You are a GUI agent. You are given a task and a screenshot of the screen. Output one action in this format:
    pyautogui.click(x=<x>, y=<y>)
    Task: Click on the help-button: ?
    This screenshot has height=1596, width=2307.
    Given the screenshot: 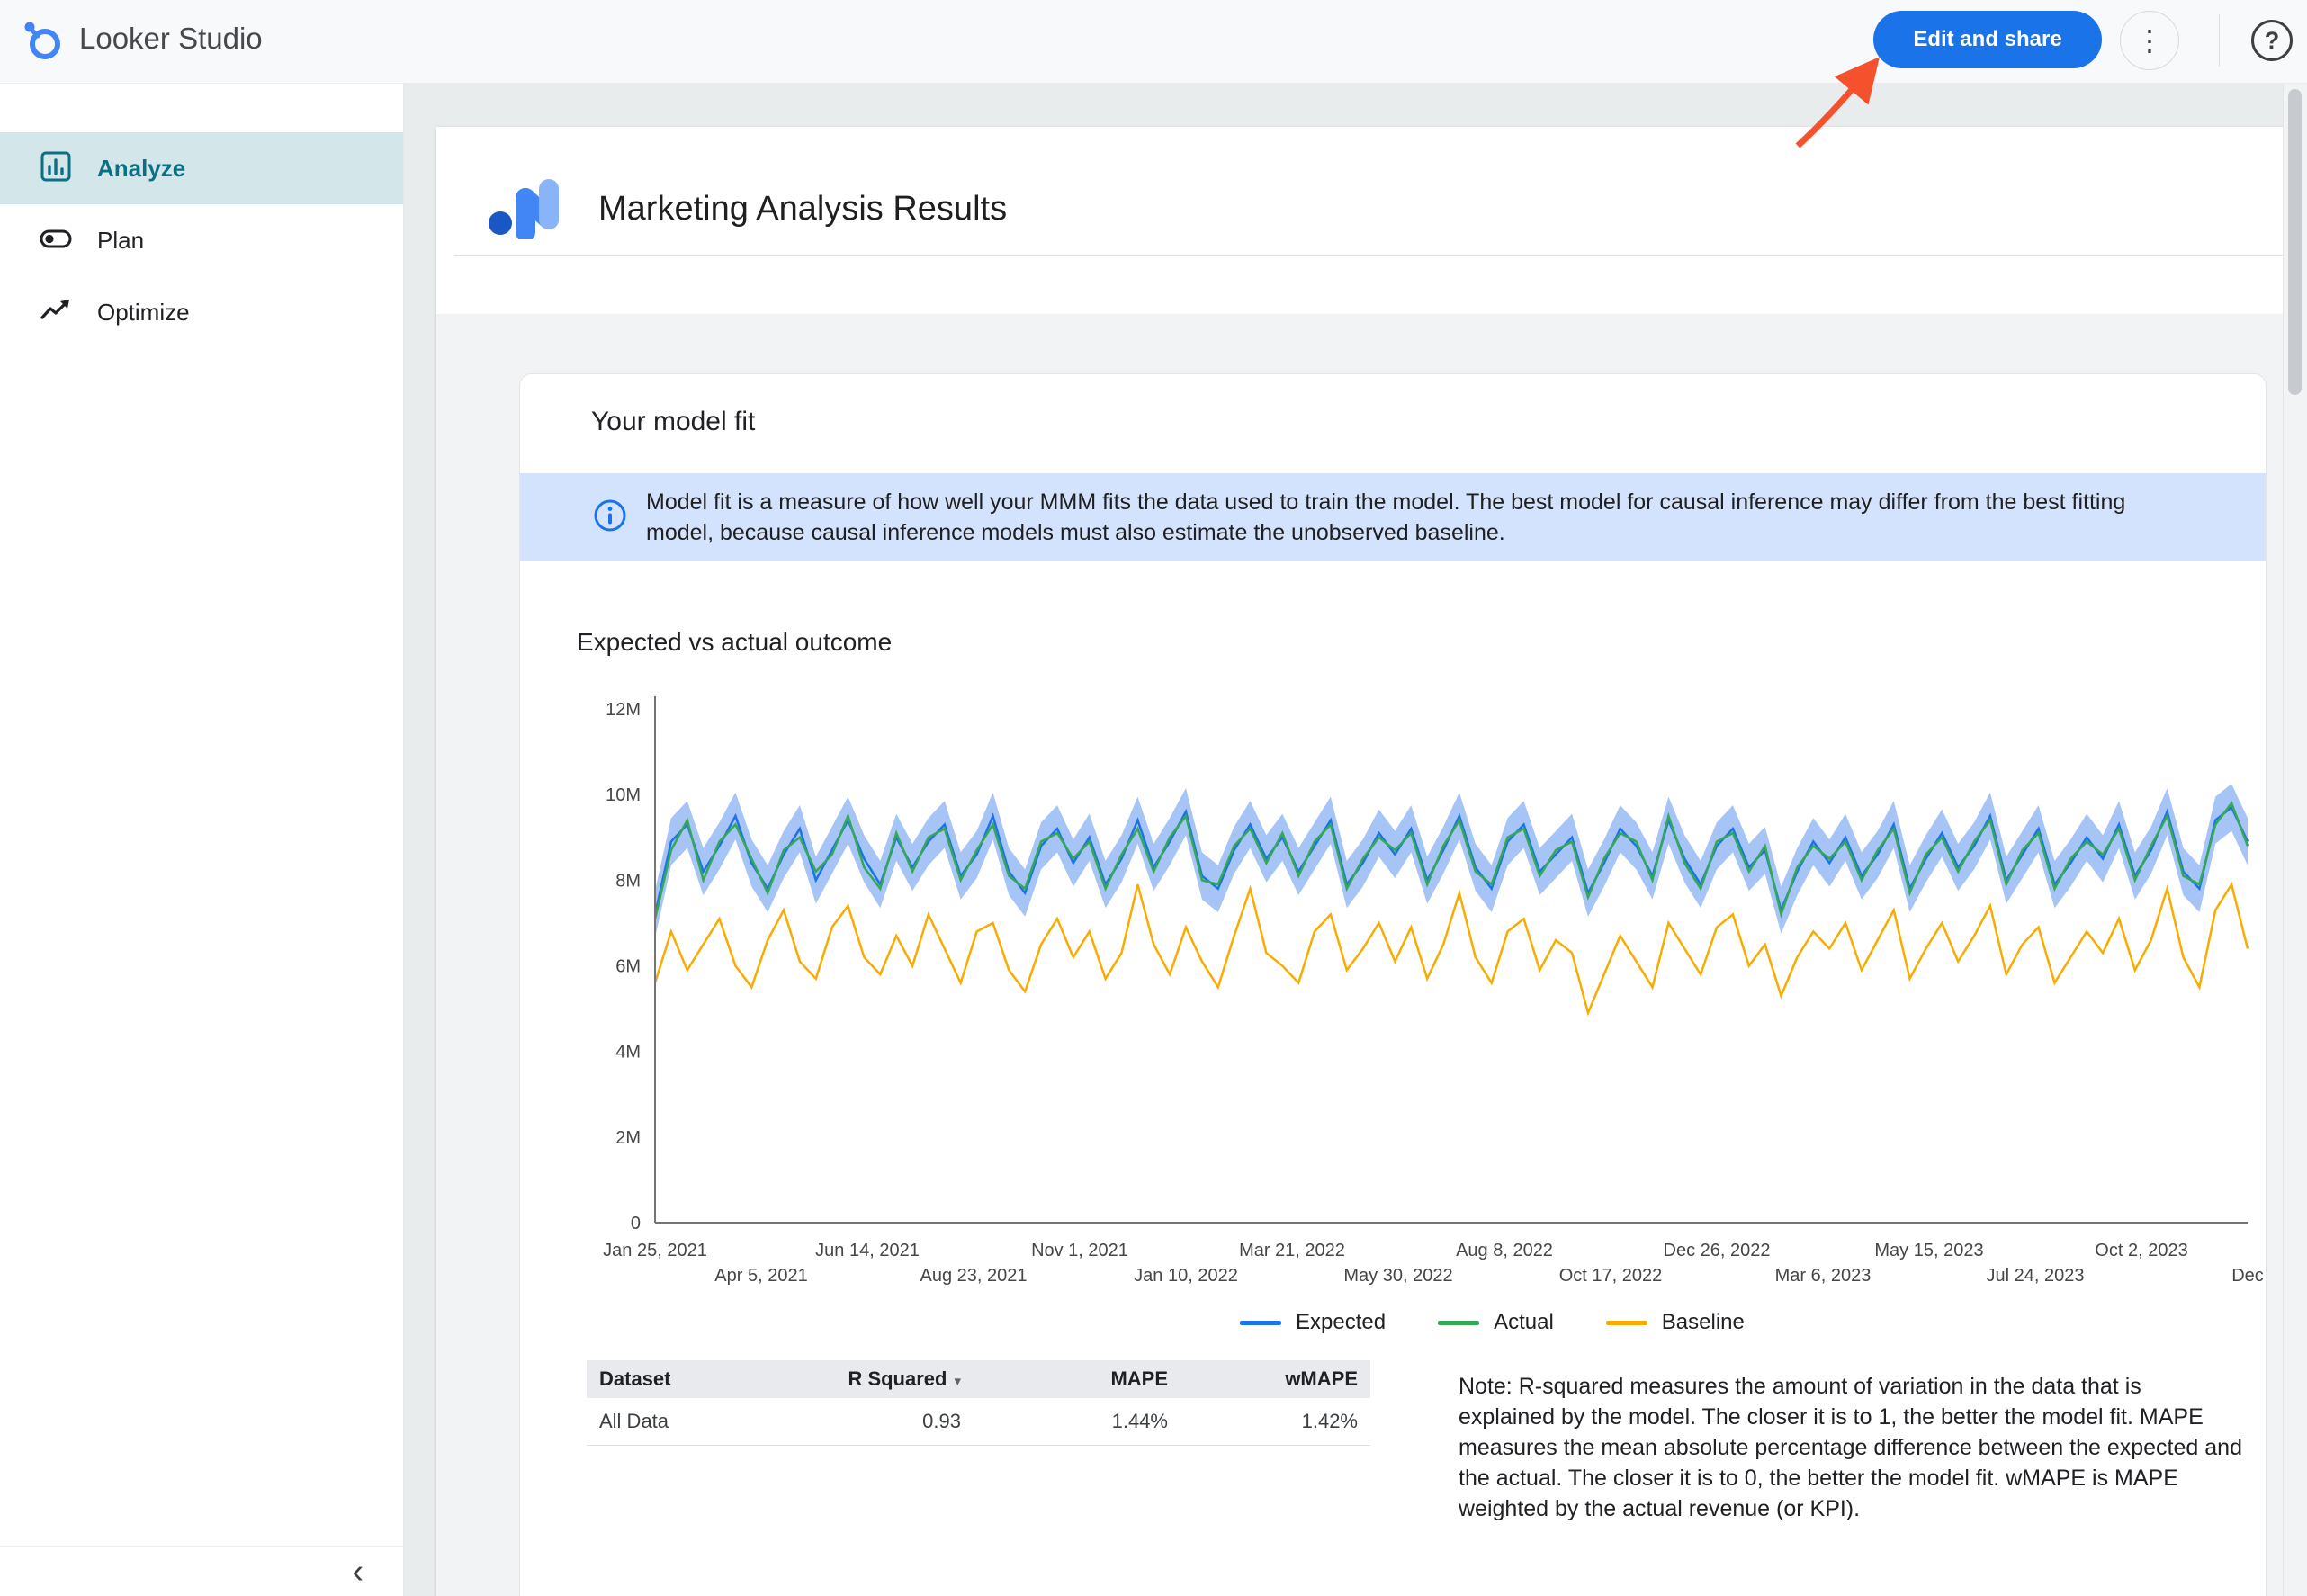 What is the action you would take?
    pyautogui.click(x=2272, y=40)
    